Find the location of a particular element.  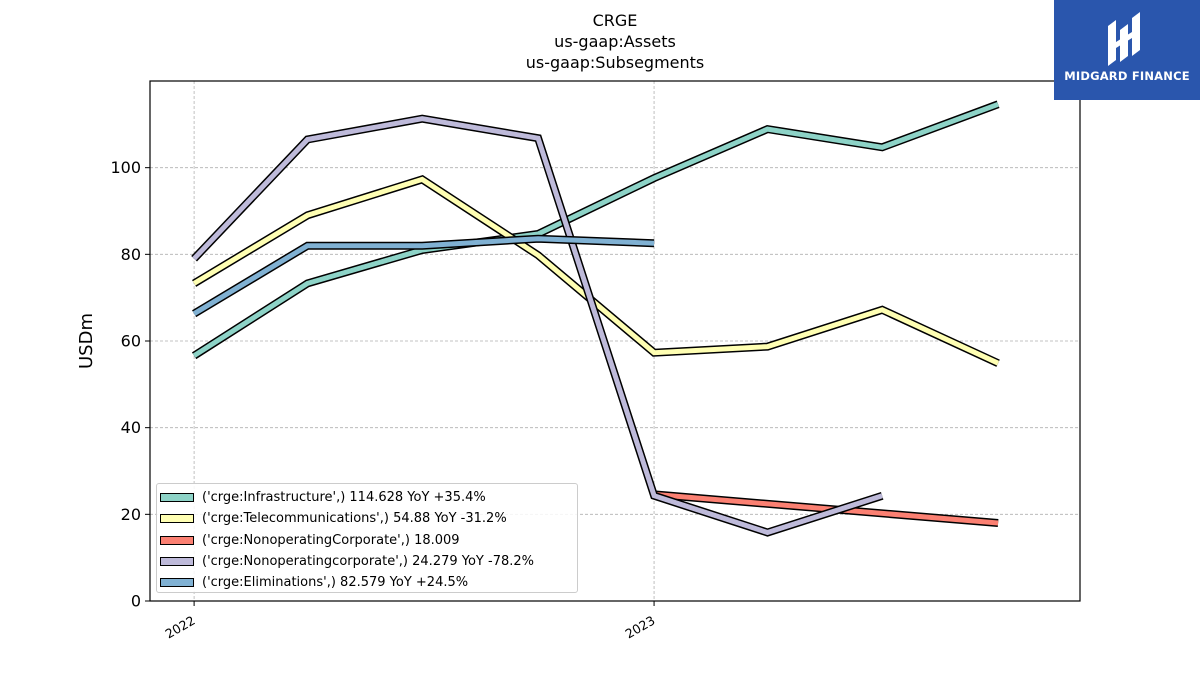

y-tick-label: 60 is located at coordinates (131, 341).